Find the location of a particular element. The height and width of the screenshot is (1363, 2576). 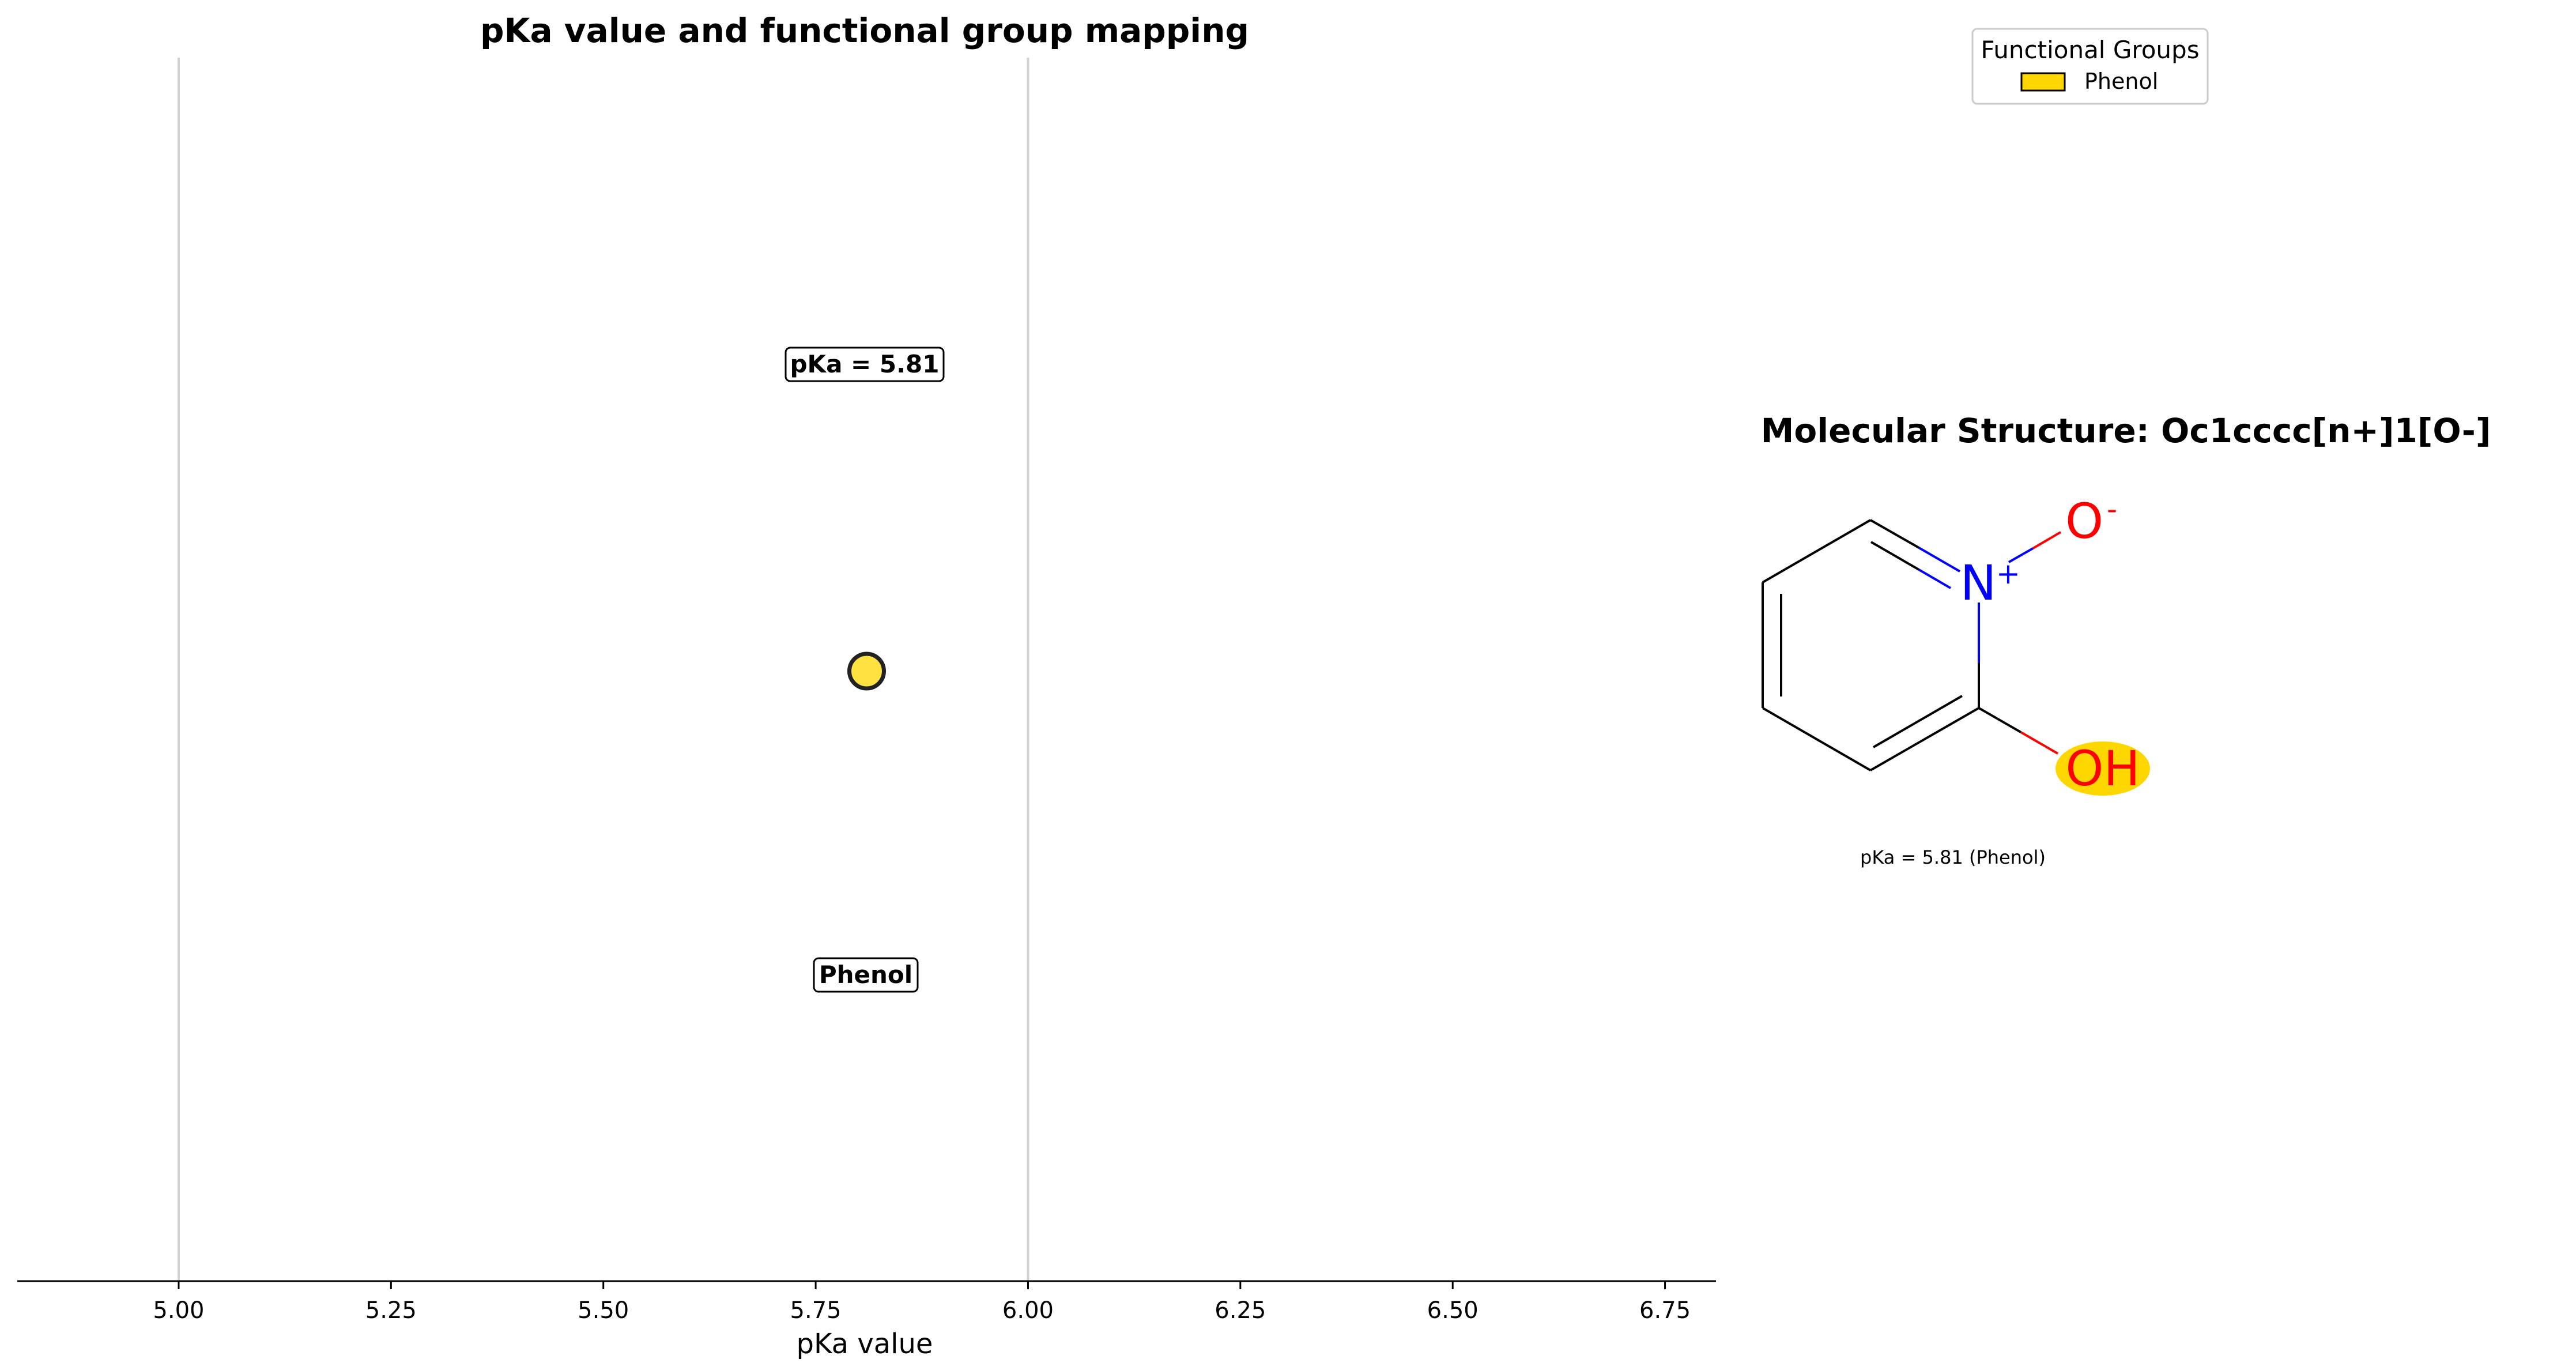

oxide-atom: O is located at coordinates (2084, 521).